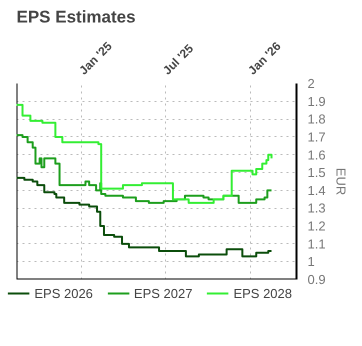 The image size is (362, 346). Describe the element at coordinates (178, 59) in the screenshot. I see `x-tick-label: Jul '25` at that location.